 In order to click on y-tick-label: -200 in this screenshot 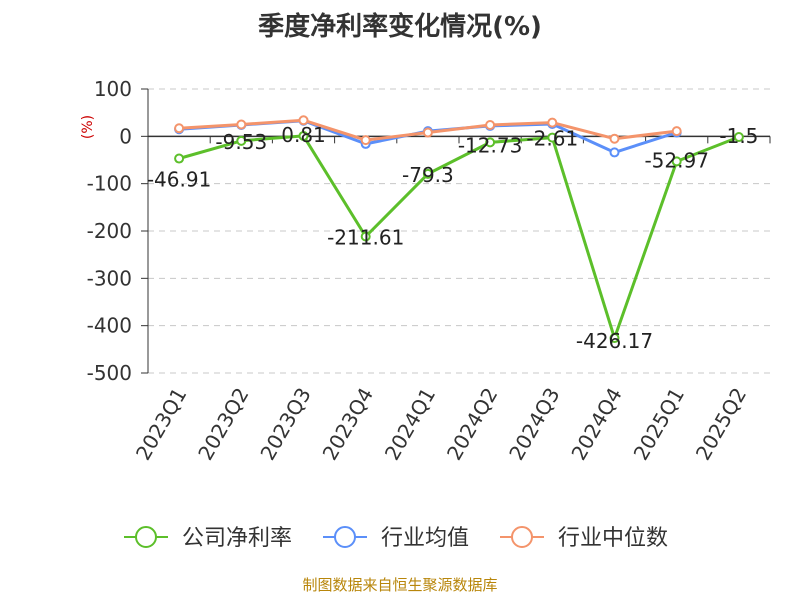, I will do `click(109, 231)`.